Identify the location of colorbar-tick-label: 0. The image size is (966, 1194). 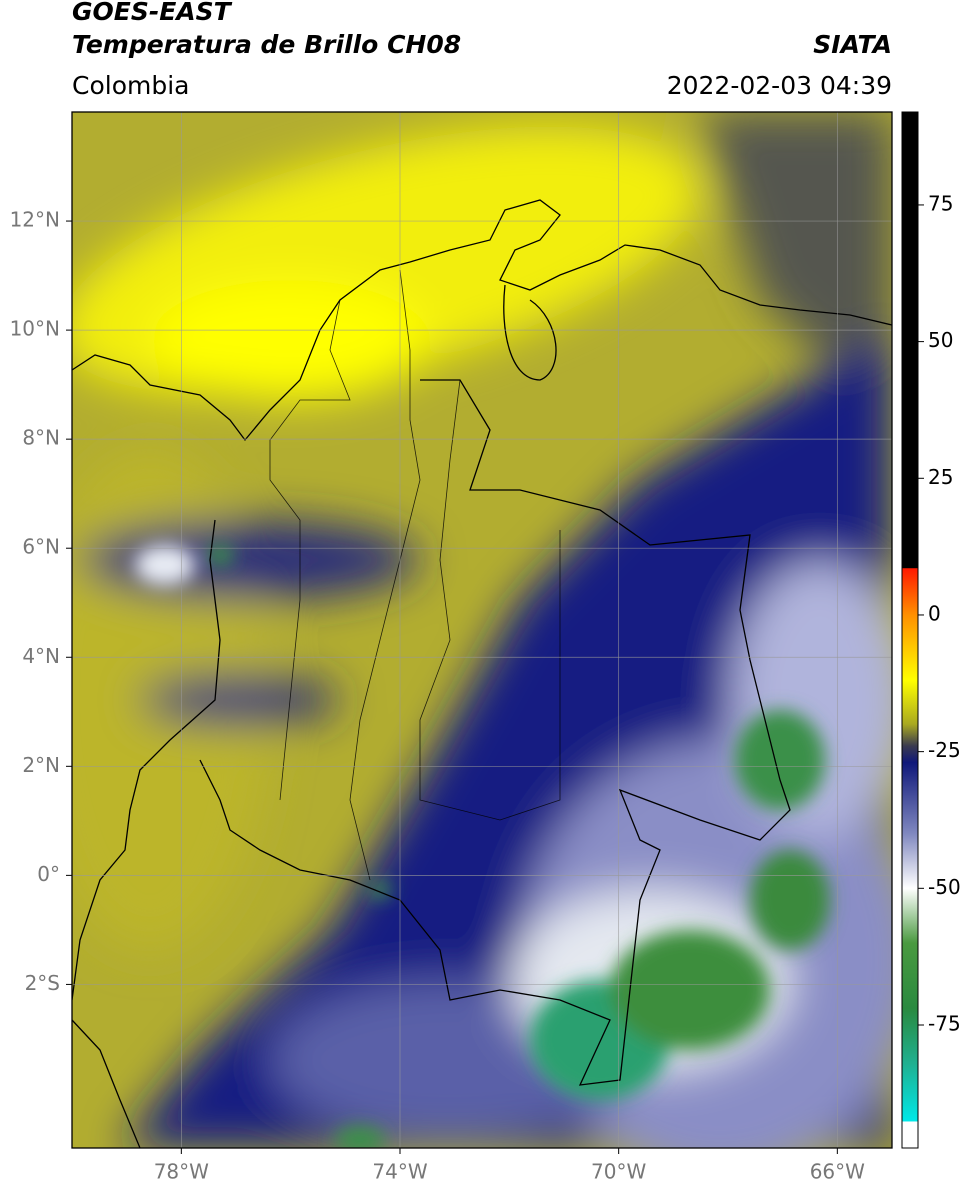
(934, 613).